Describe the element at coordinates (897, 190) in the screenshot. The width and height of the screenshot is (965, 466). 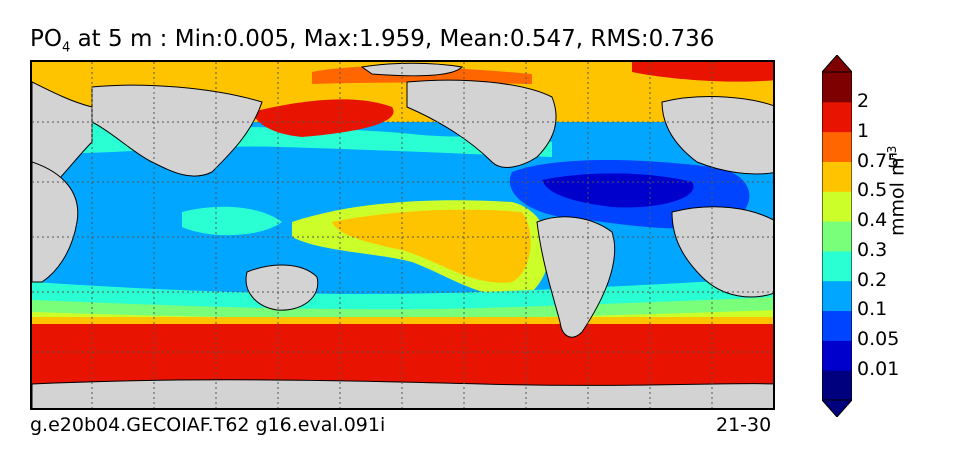
I see `colorbar-unit-label: mmol m-3` at that location.